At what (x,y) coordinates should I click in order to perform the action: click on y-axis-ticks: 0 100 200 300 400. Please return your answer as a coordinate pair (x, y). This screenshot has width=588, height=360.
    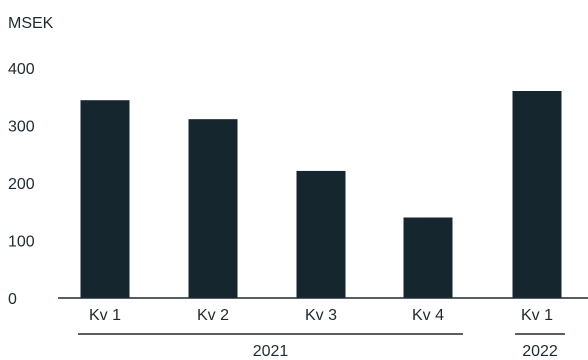
    Looking at the image, I should click on (21, 184).